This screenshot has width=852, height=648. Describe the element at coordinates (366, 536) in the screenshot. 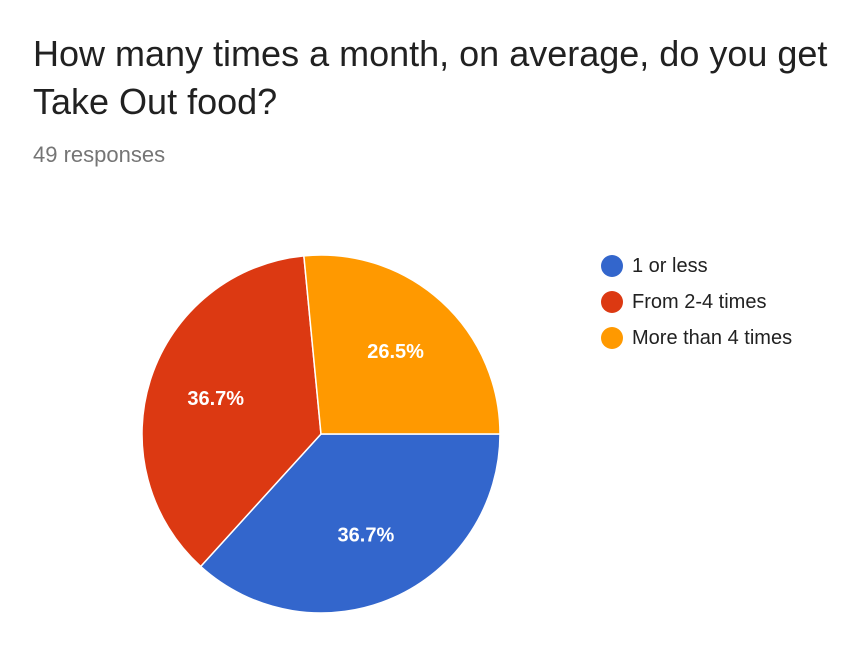

I see `pie-slice-label-1-or-less: 36.7%` at that location.